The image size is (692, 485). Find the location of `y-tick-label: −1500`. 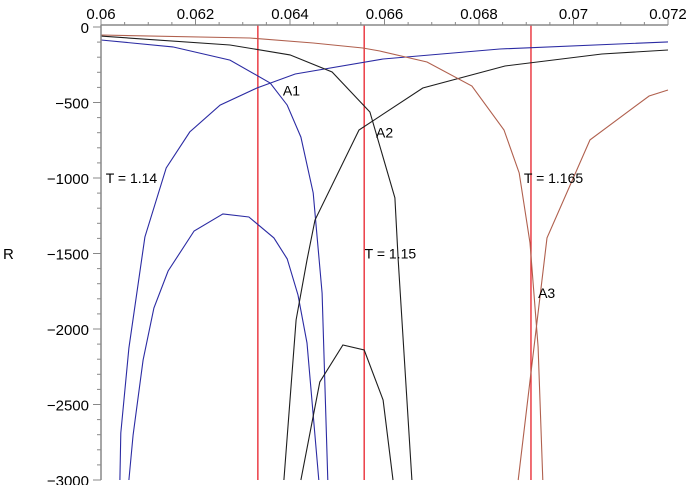

y-tick-label: −1500 is located at coordinates (68, 255).